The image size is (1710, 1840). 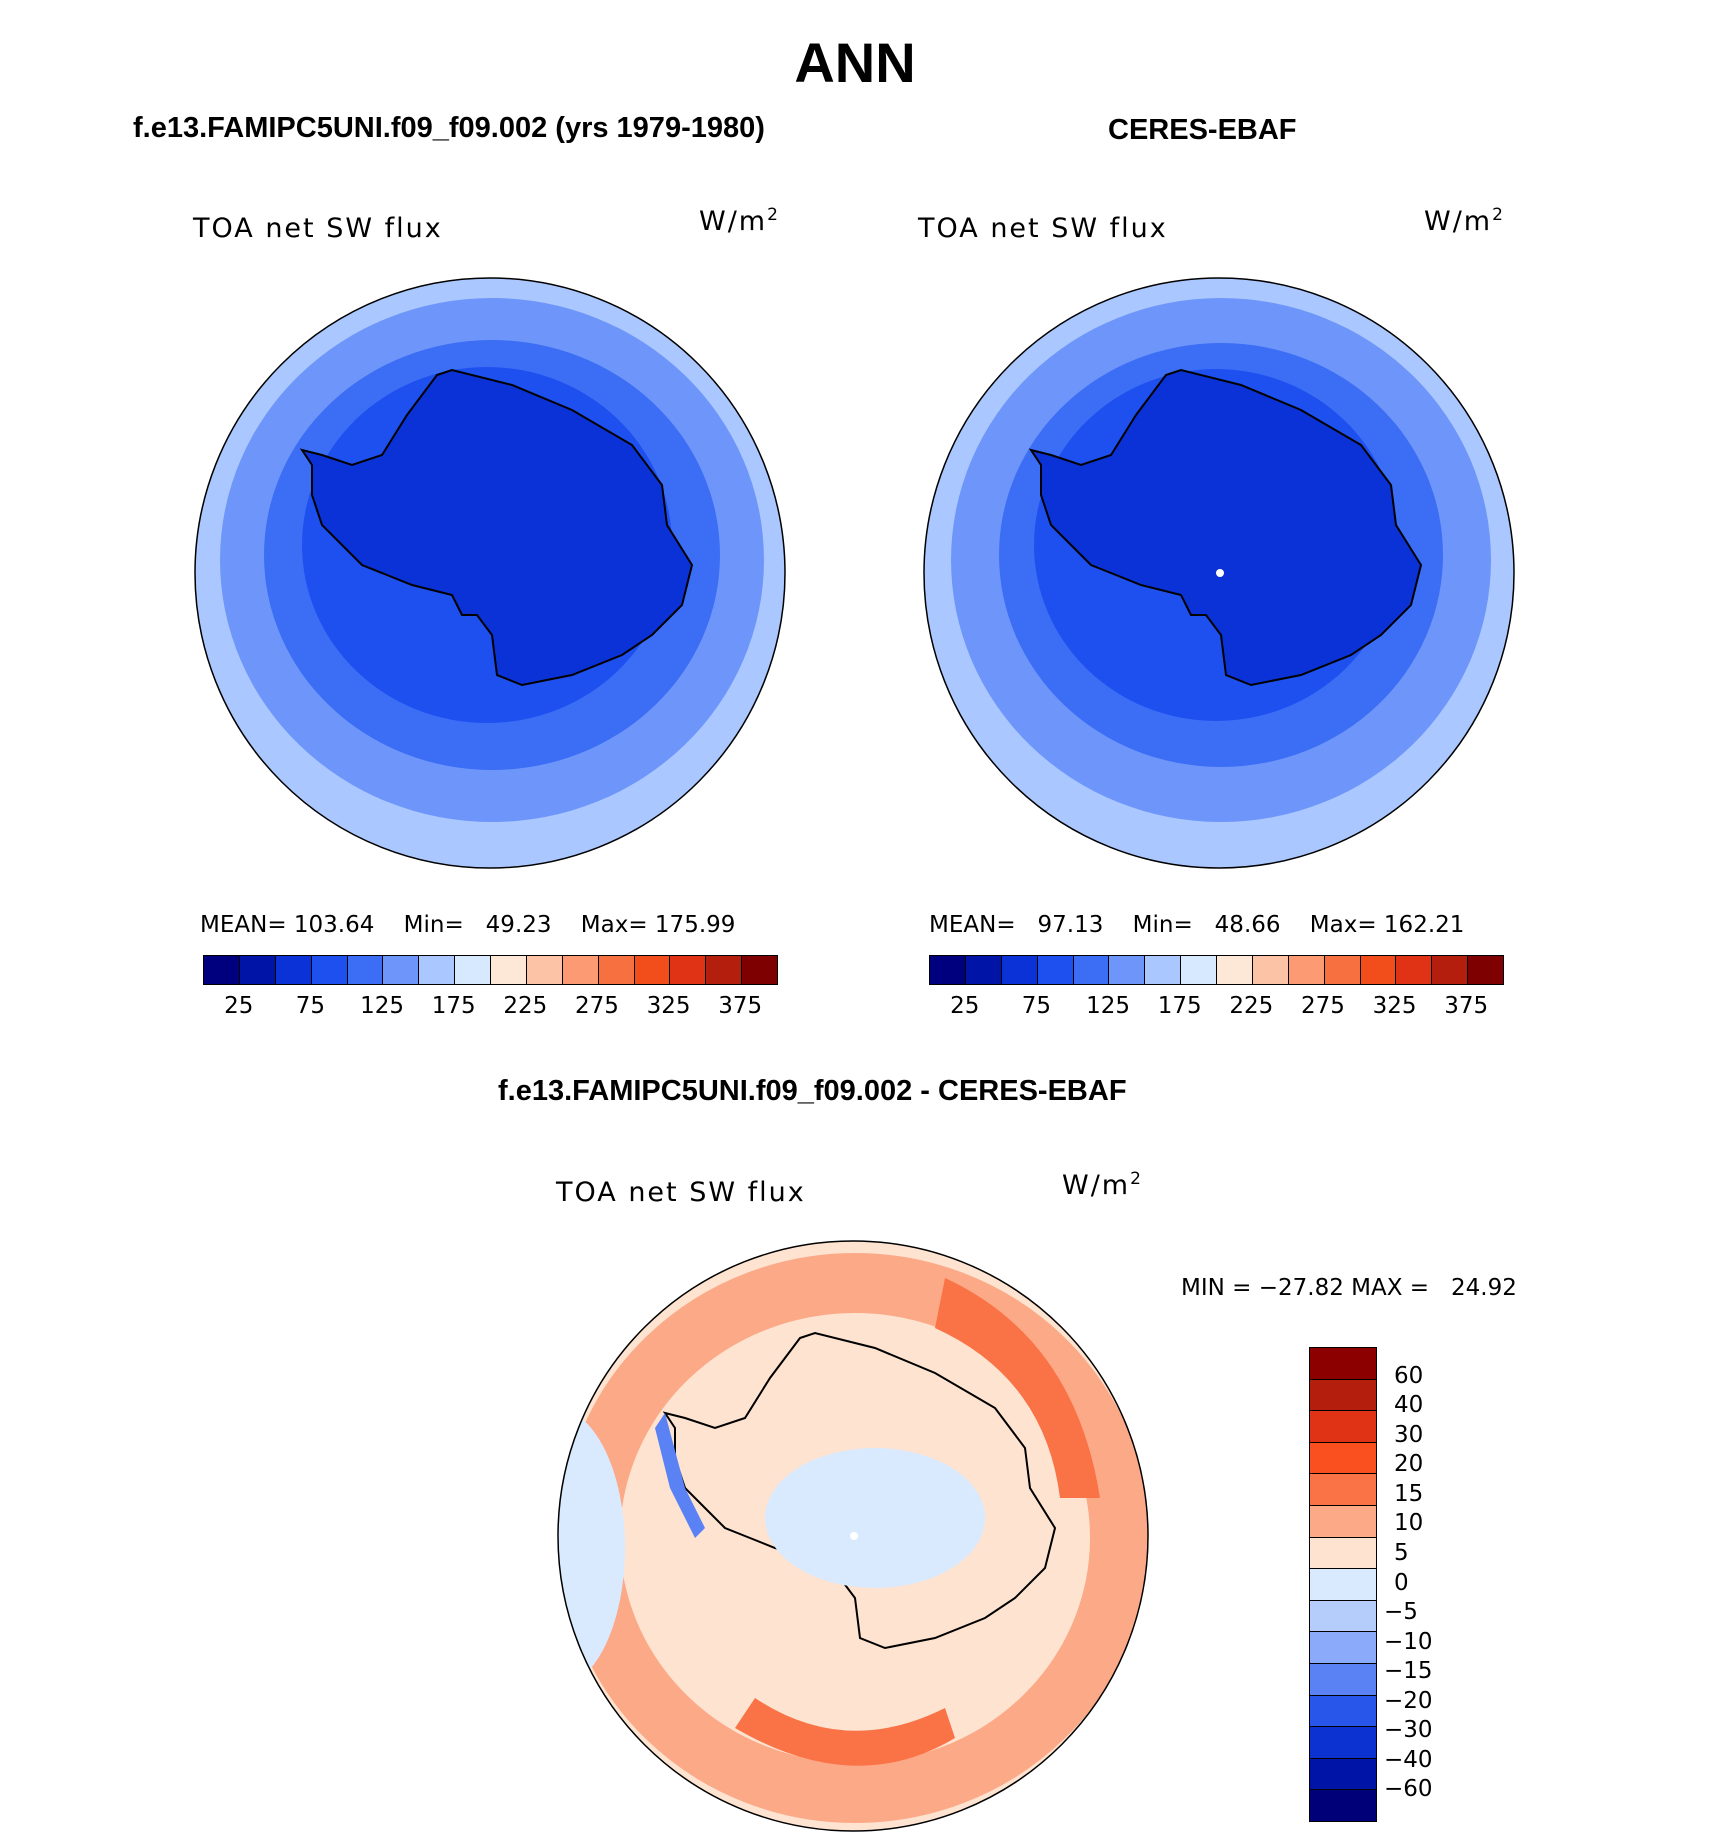 What do you see at coordinates (1408, 1789) in the screenshot?
I see `colorbar-tick-label: −60` at bounding box center [1408, 1789].